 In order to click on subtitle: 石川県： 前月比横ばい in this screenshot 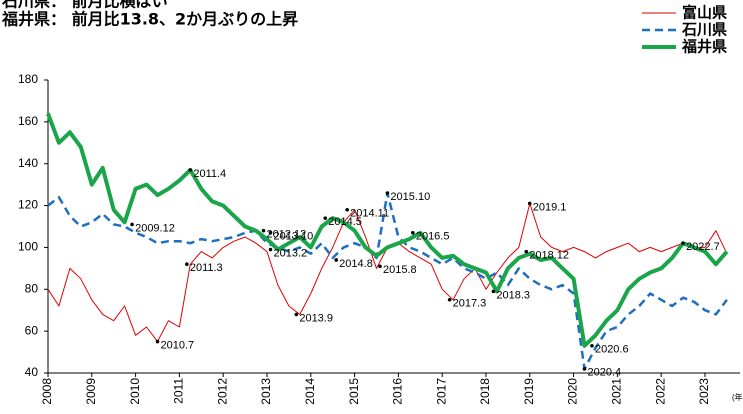, I will do `click(84, 5)`.